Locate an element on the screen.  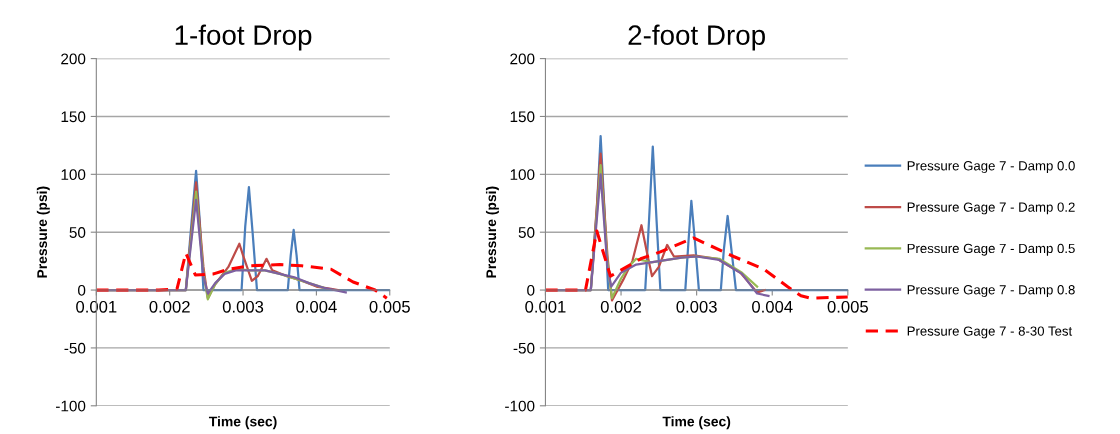
chart-title: 2-foot Drop is located at coordinates (696, 37).